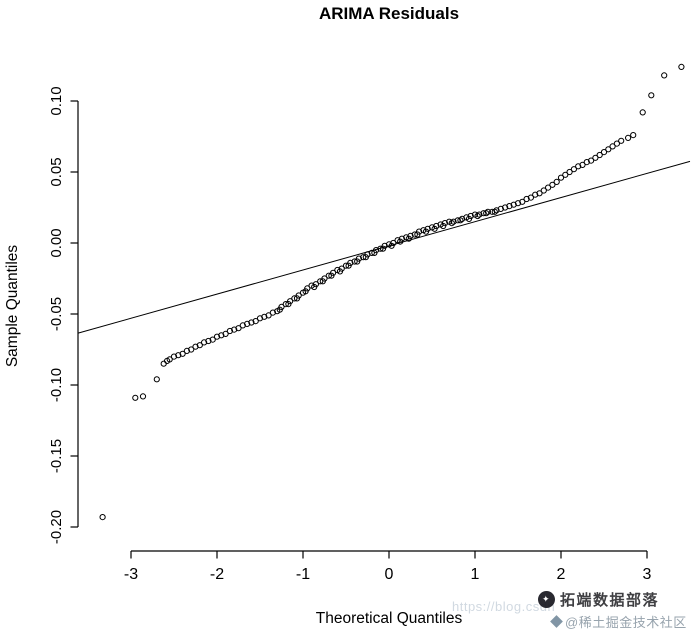 The width and height of the screenshot is (699, 632). Describe the element at coordinates (647, 574) in the screenshot. I see `x-tick-label: 3` at that location.